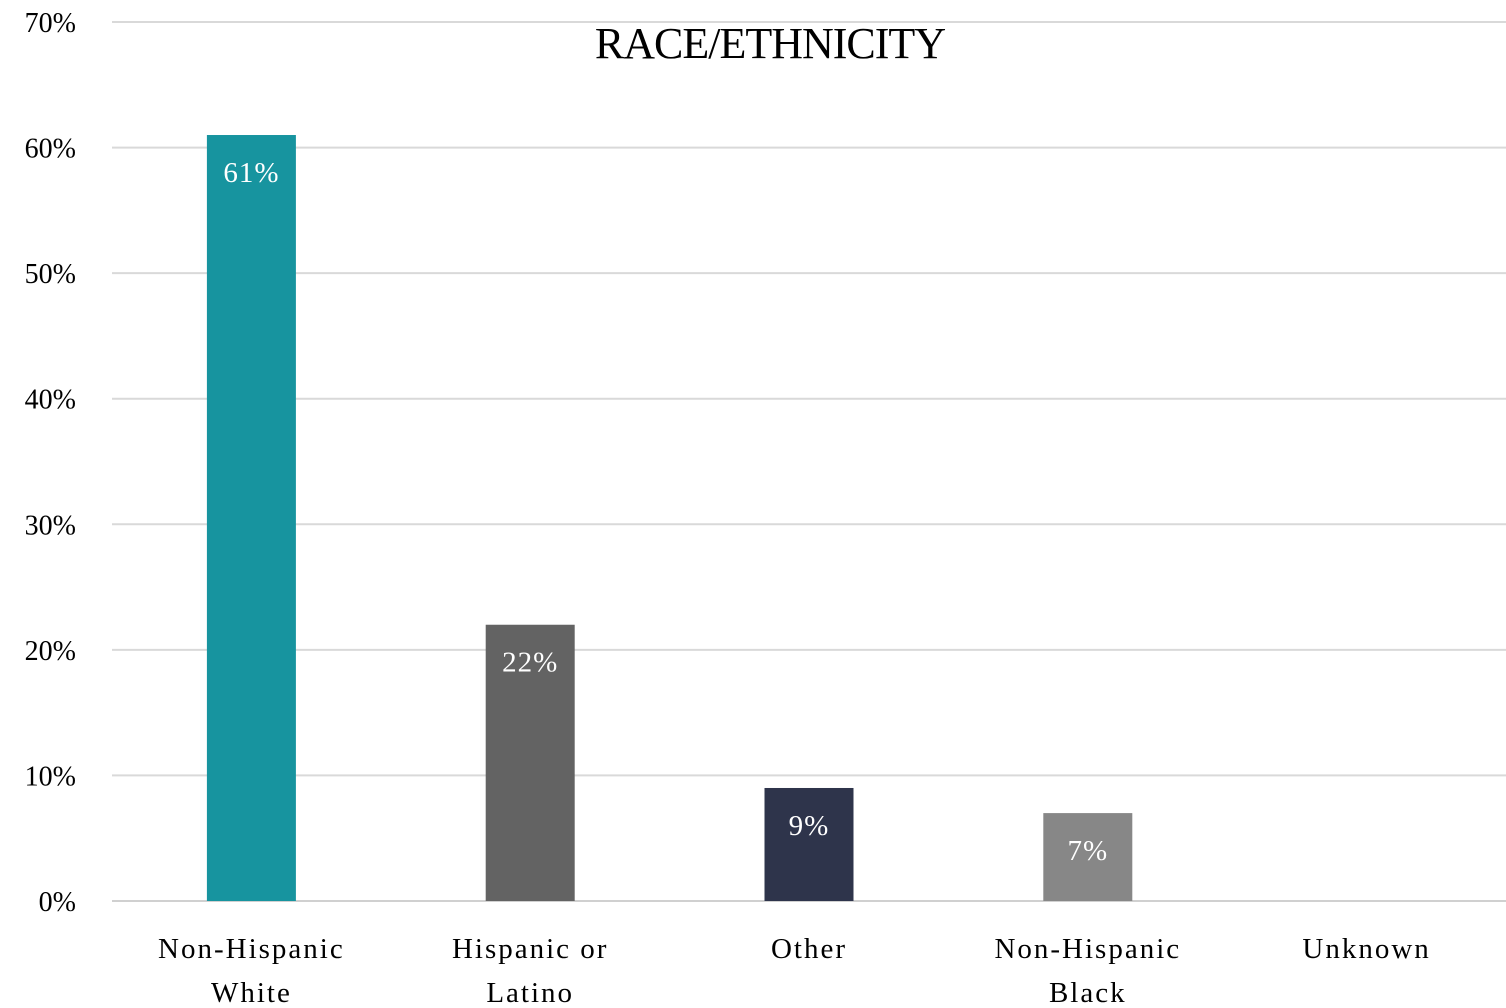 This screenshot has height=1008, width=1506. Describe the element at coordinates (809, 826) in the screenshot. I see `data-label: 9%` at that location.